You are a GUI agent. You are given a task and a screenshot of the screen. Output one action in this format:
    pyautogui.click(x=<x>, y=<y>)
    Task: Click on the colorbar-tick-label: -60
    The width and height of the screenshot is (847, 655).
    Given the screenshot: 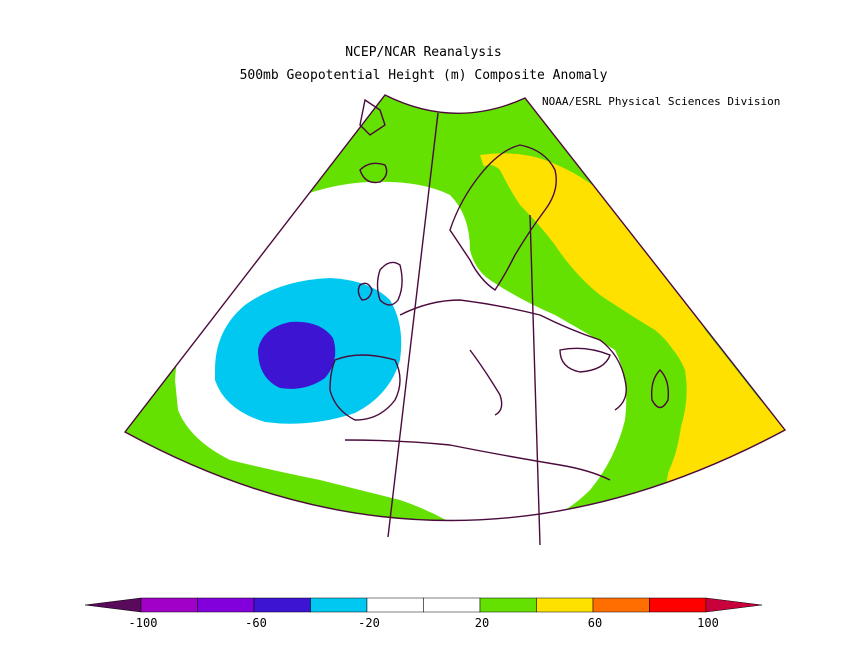 What is the action you would take?
    pyautogui.click(x=256, y=623)
    